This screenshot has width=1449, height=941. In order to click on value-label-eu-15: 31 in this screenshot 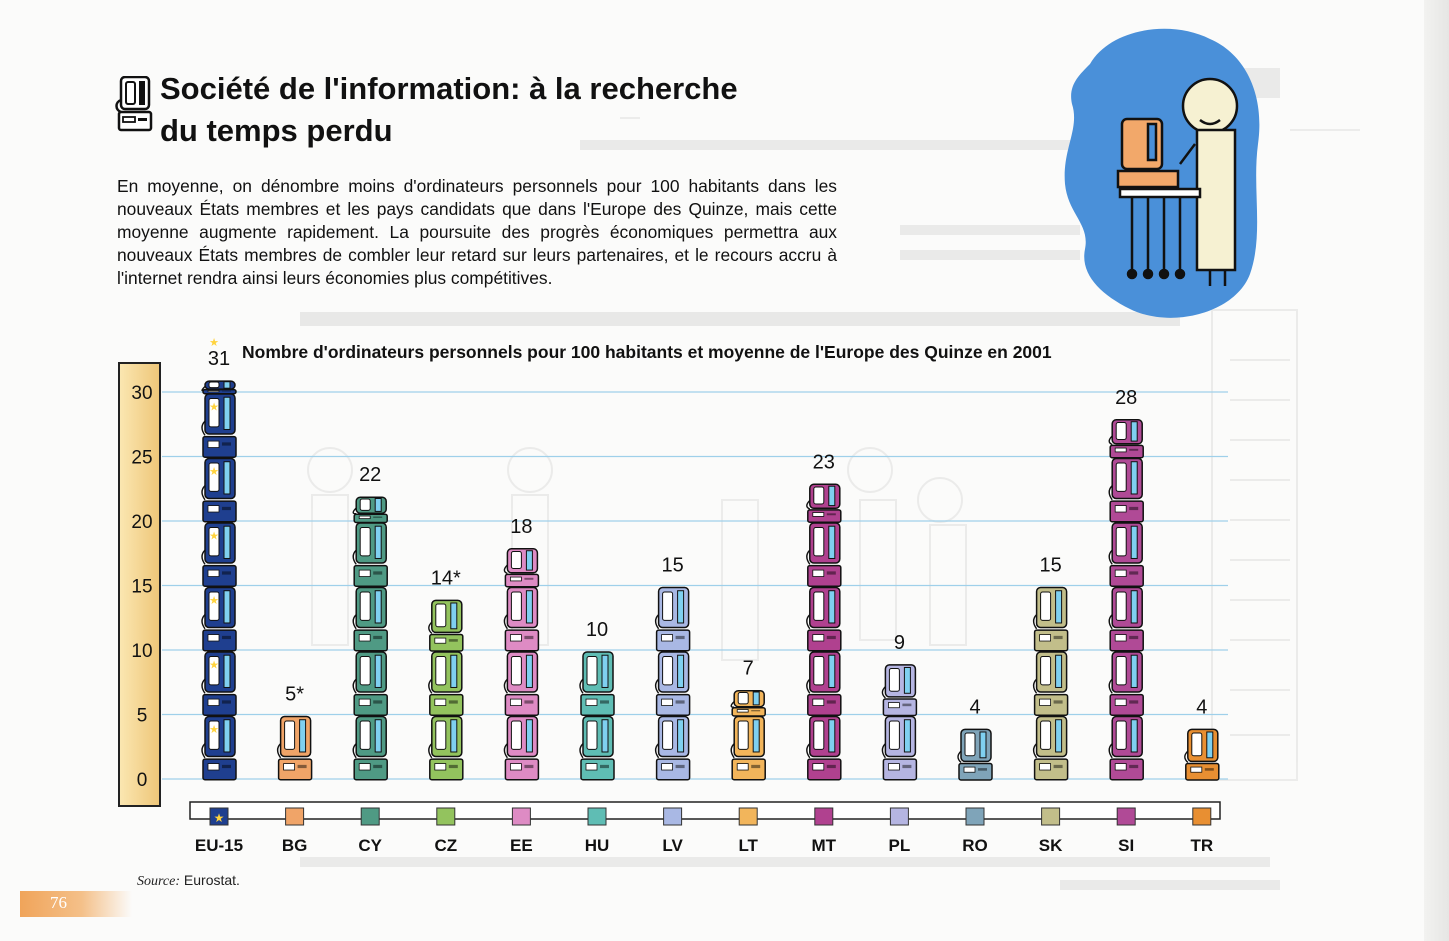, I will do `click(219, 359)`.